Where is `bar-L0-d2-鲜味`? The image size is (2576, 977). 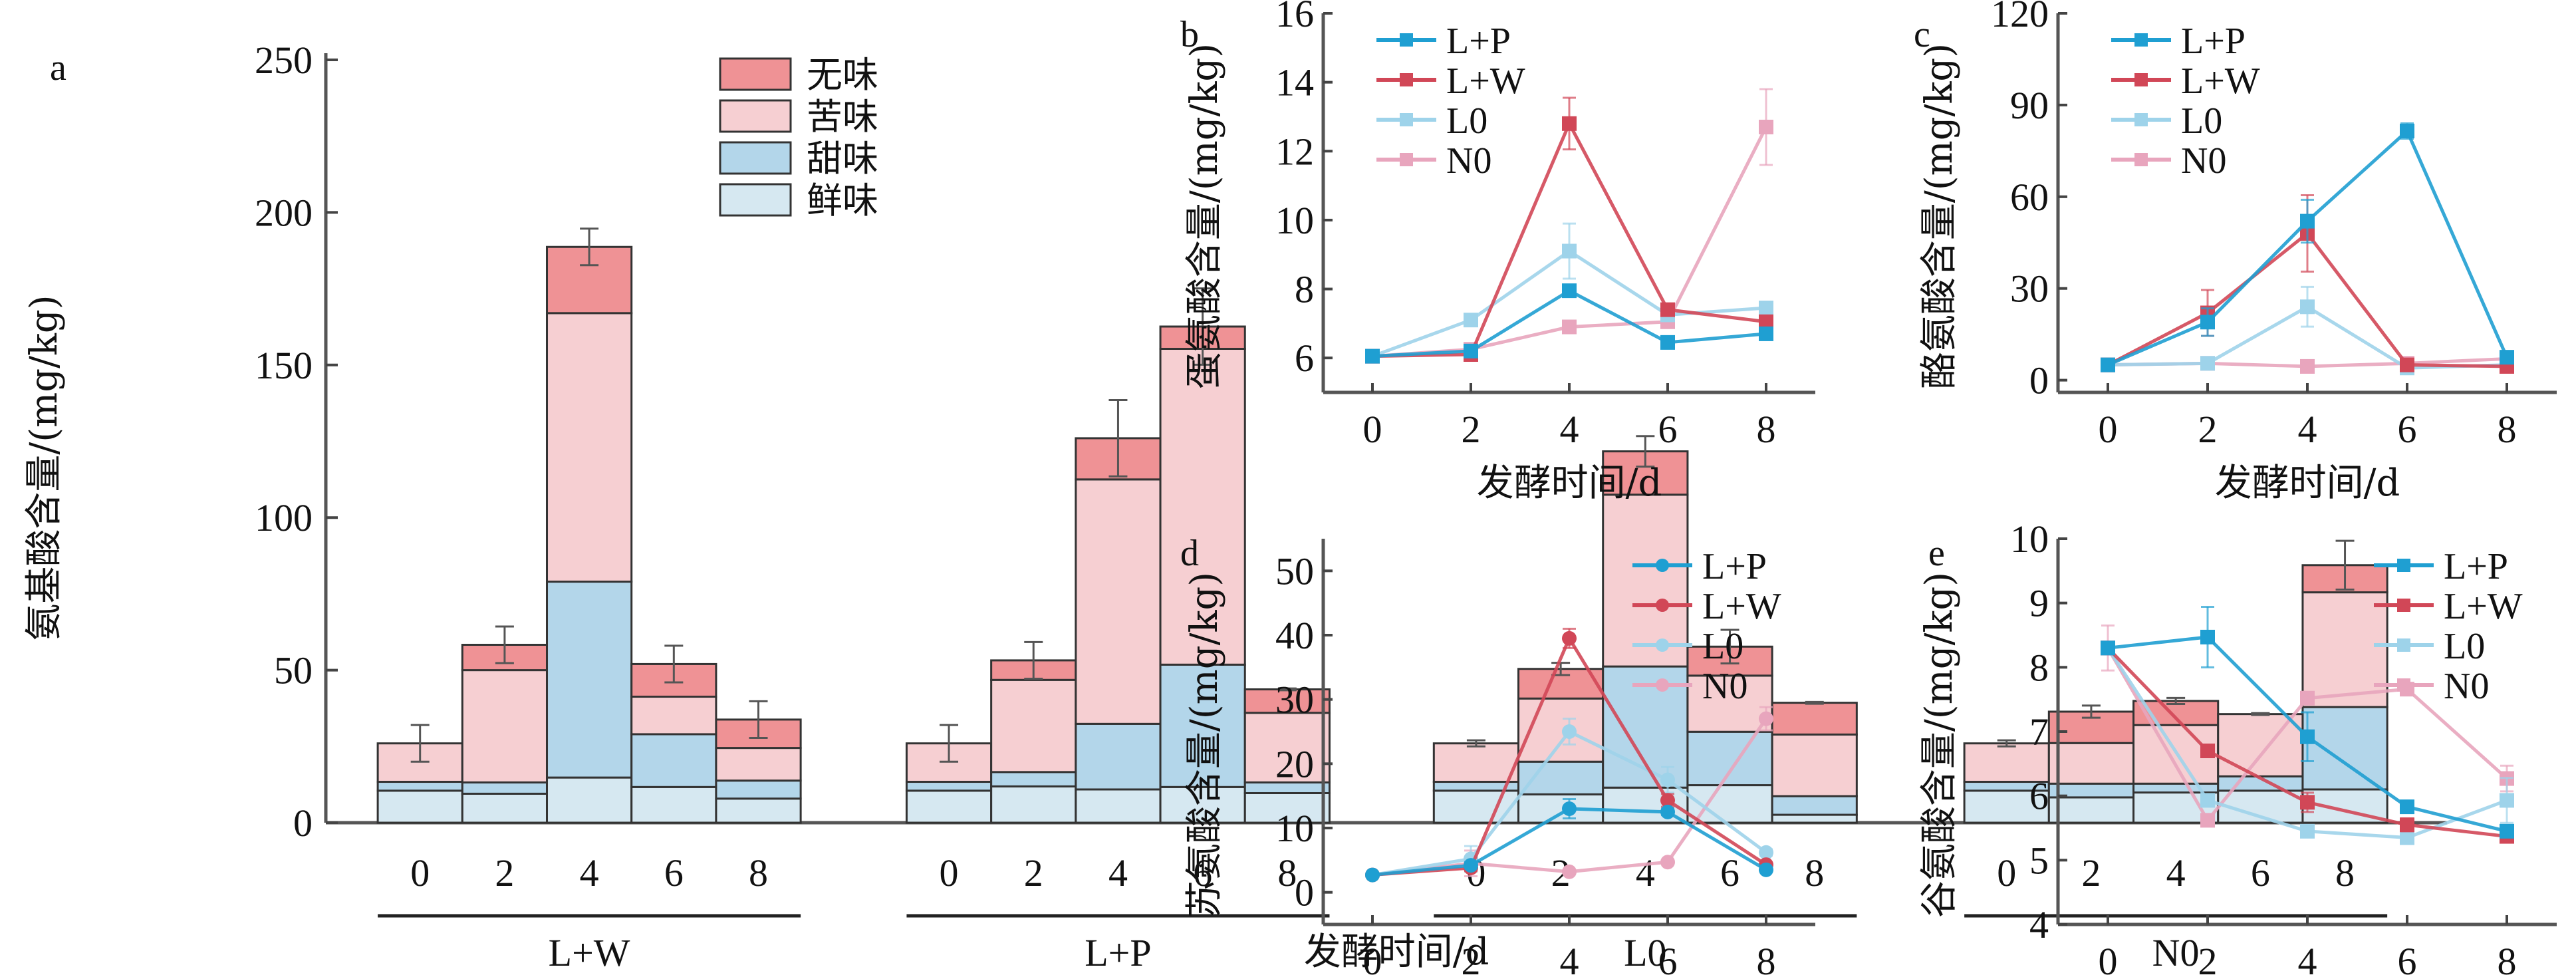
bar-L0-d2-鲜味 is located at coordinates (1561, 808).